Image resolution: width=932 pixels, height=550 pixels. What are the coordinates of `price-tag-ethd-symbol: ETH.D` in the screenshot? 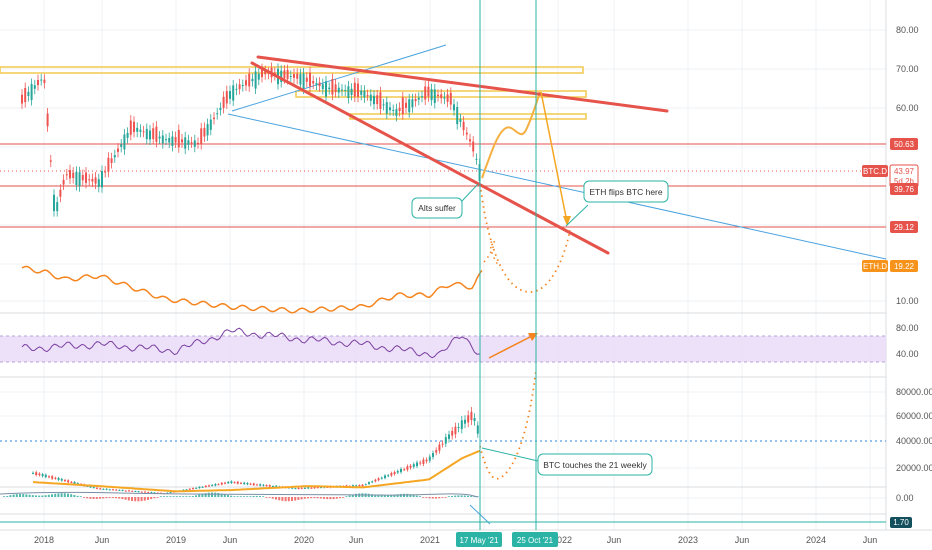 It's located at (875, 266).